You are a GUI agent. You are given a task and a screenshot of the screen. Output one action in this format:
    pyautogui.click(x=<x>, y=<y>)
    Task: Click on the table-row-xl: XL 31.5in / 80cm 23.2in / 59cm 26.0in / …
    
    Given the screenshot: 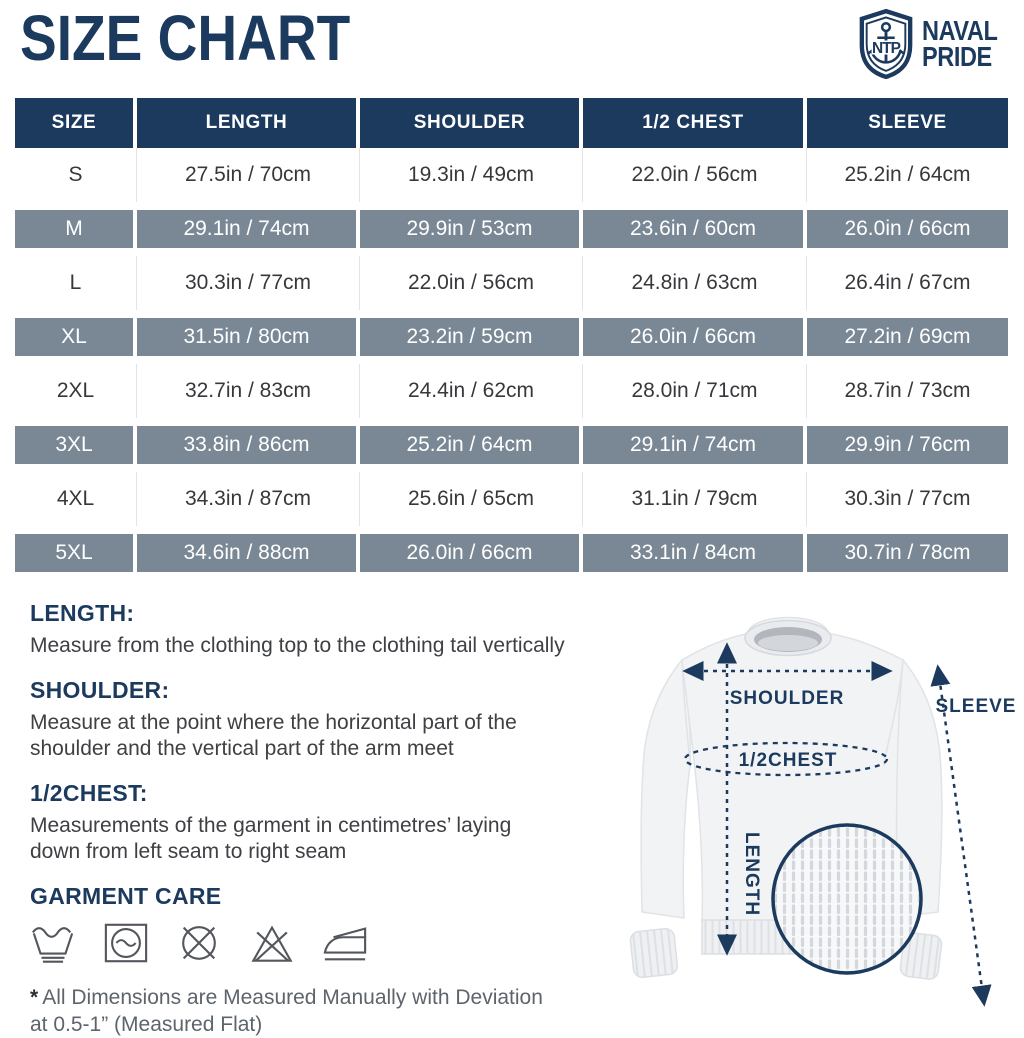 What is the action you would take?
    pyautogui.click(x=511, y=337)
    